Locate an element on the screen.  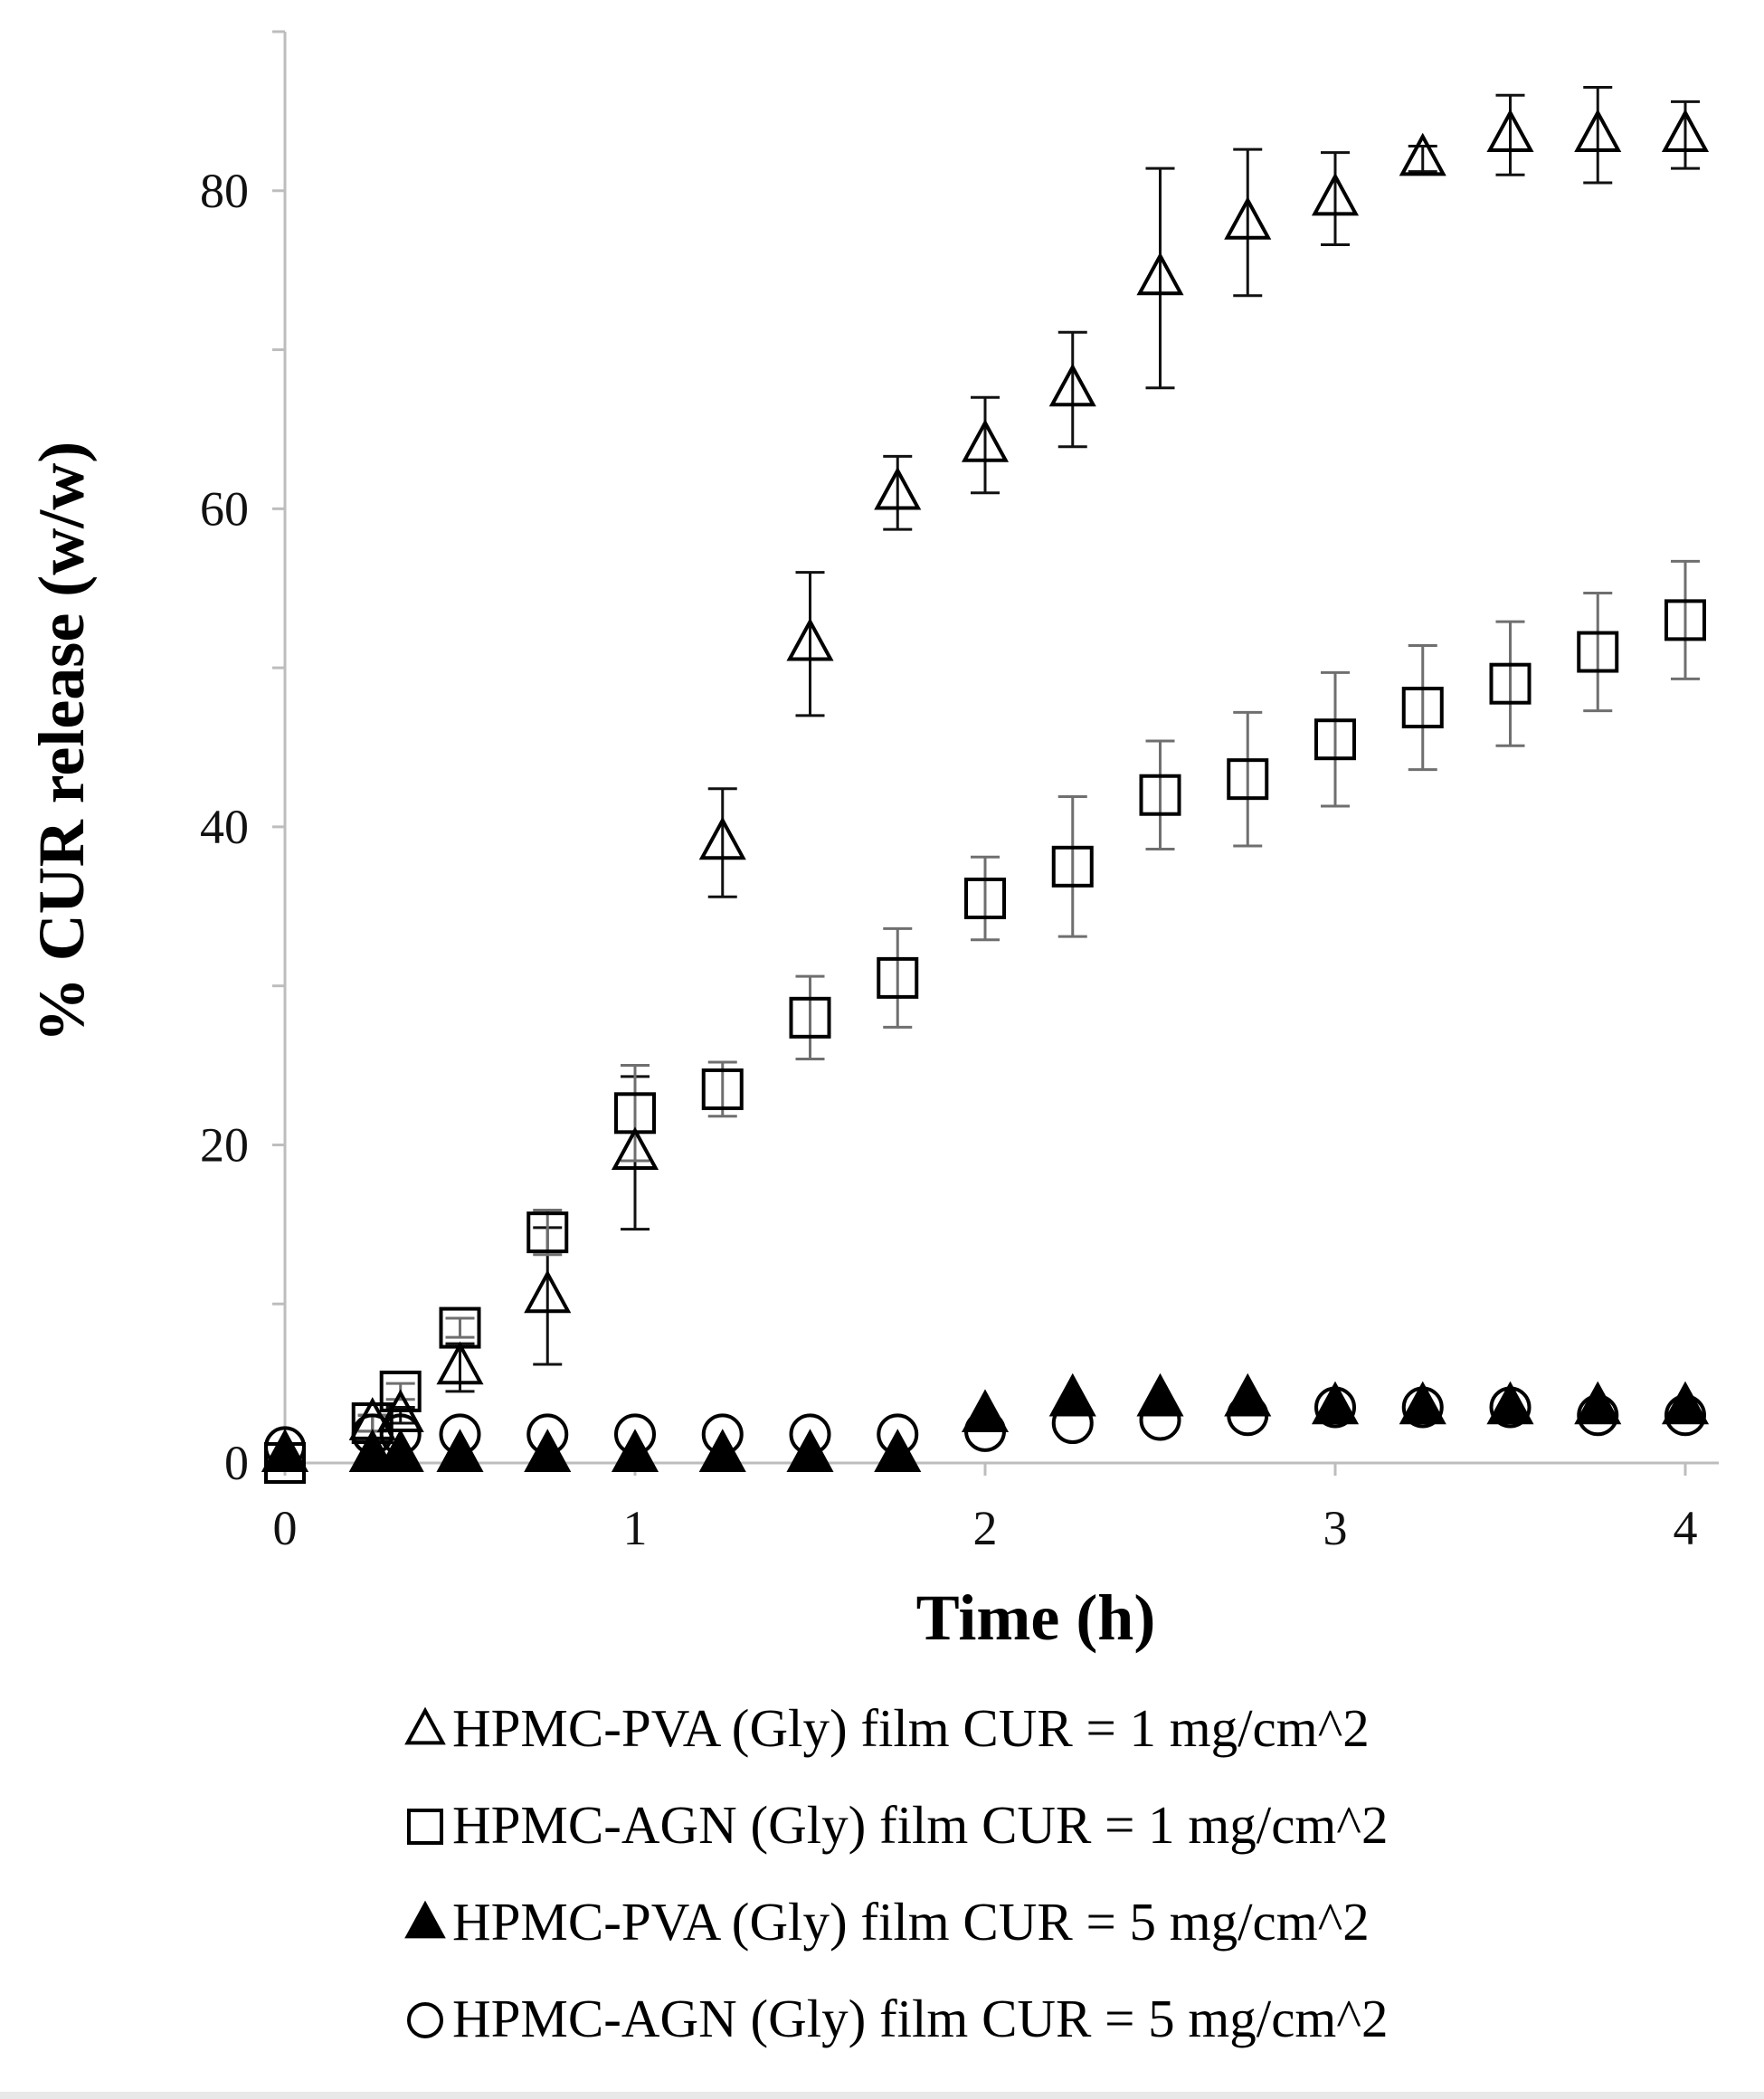
legend-item: HPMC-PVA (Gly) film CUR = 5 mg/cm^2 is located at coordinates (887, 1922).